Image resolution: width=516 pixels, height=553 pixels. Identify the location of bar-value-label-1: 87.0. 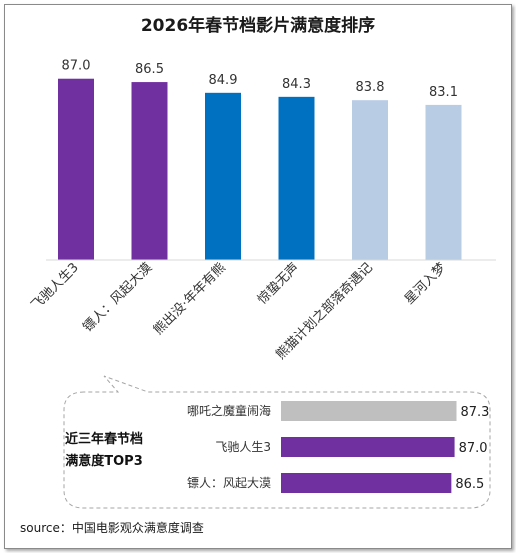
(76, 66).